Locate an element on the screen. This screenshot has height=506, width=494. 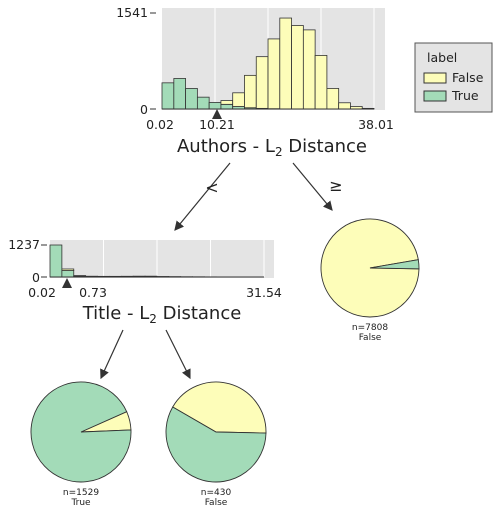
root-histogram-bars is located at coordinates (268, 63).